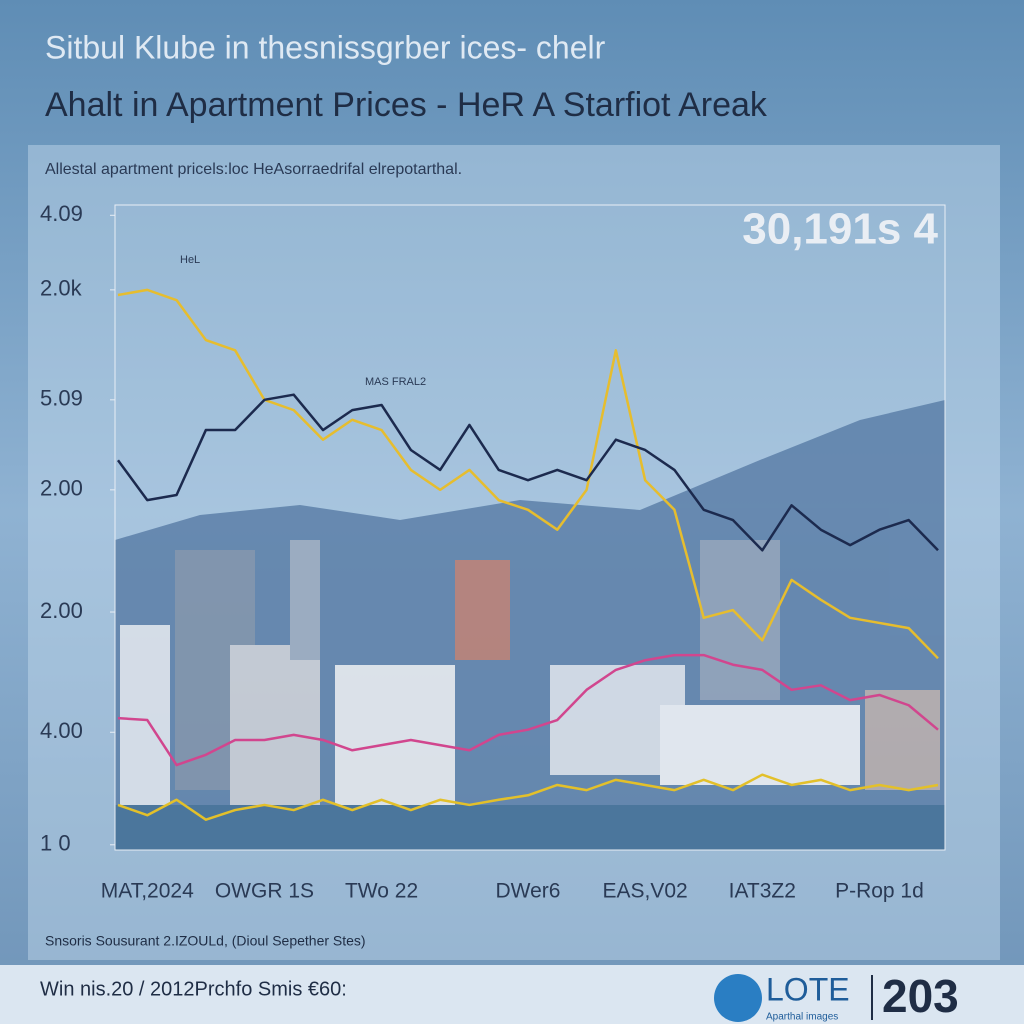 Image resolution: width=1024 pixels, height=1029 pixels. What do you see at coordinates (528, 891) in the screenshot?
I see `x-tick-label: DWer6` at bounding box center [528, 891].